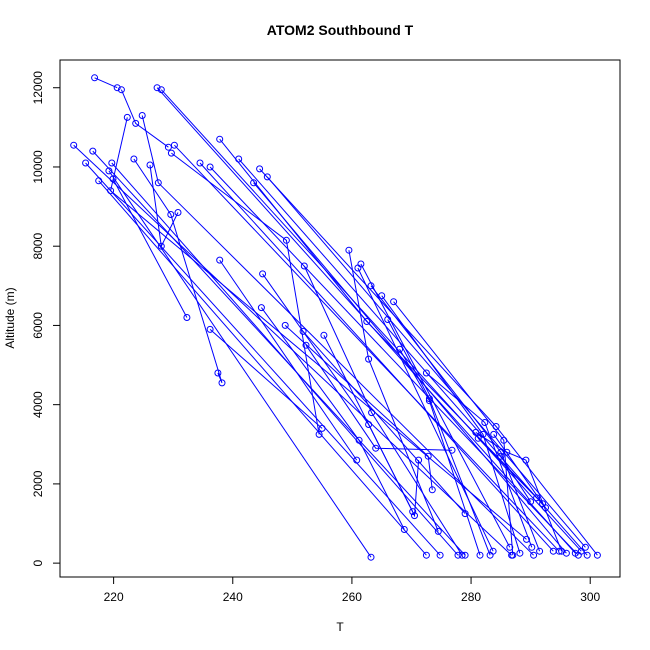 This screenshot has height=650, width=650. What do you see at coordinates (10, 317) in the screenshot?
I see `y-axis-label: Altitude (m)` at bounding box center [10, 317].